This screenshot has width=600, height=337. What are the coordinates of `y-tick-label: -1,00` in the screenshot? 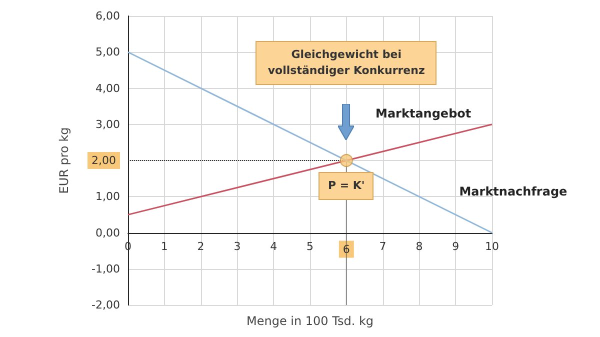 It's located at (106, 269).